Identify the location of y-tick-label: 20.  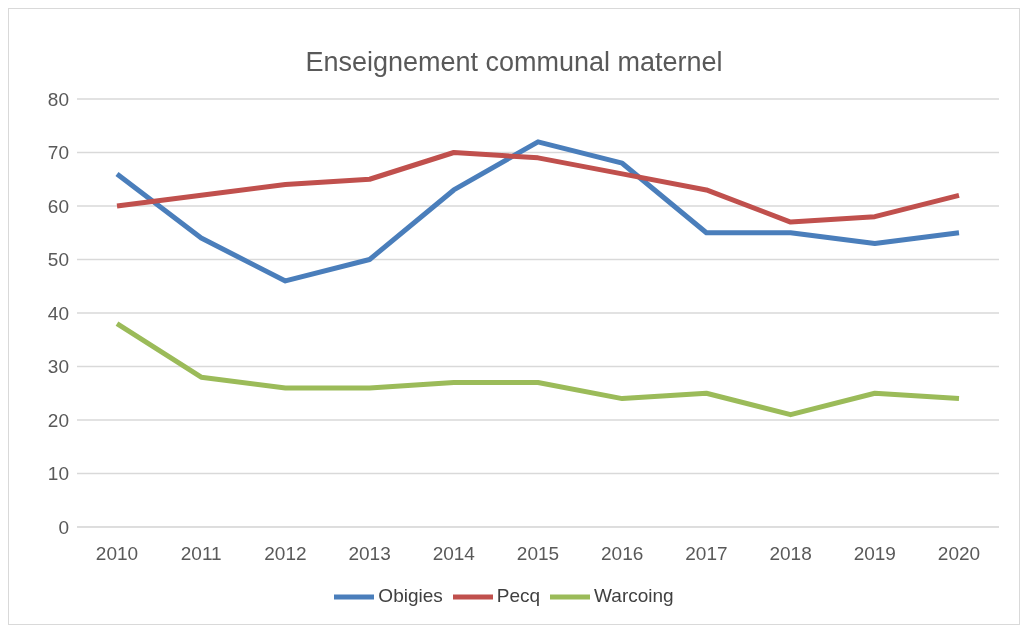
(58, 420).